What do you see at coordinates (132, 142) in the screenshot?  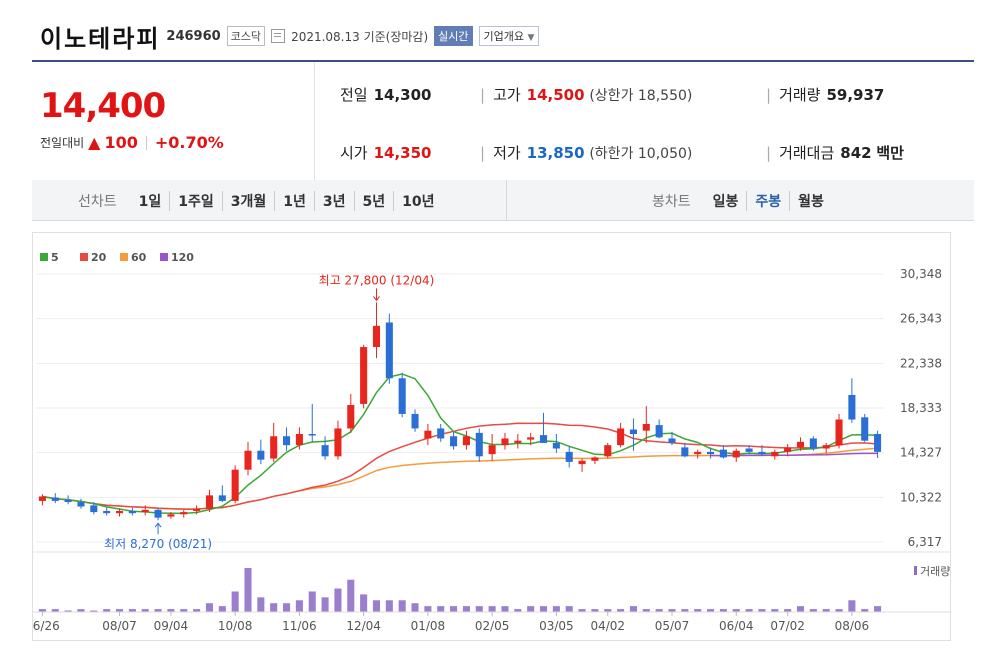 I see `price-change: 전일대비 ▲ 100 +0.70%` at bounding box center [132, 142].